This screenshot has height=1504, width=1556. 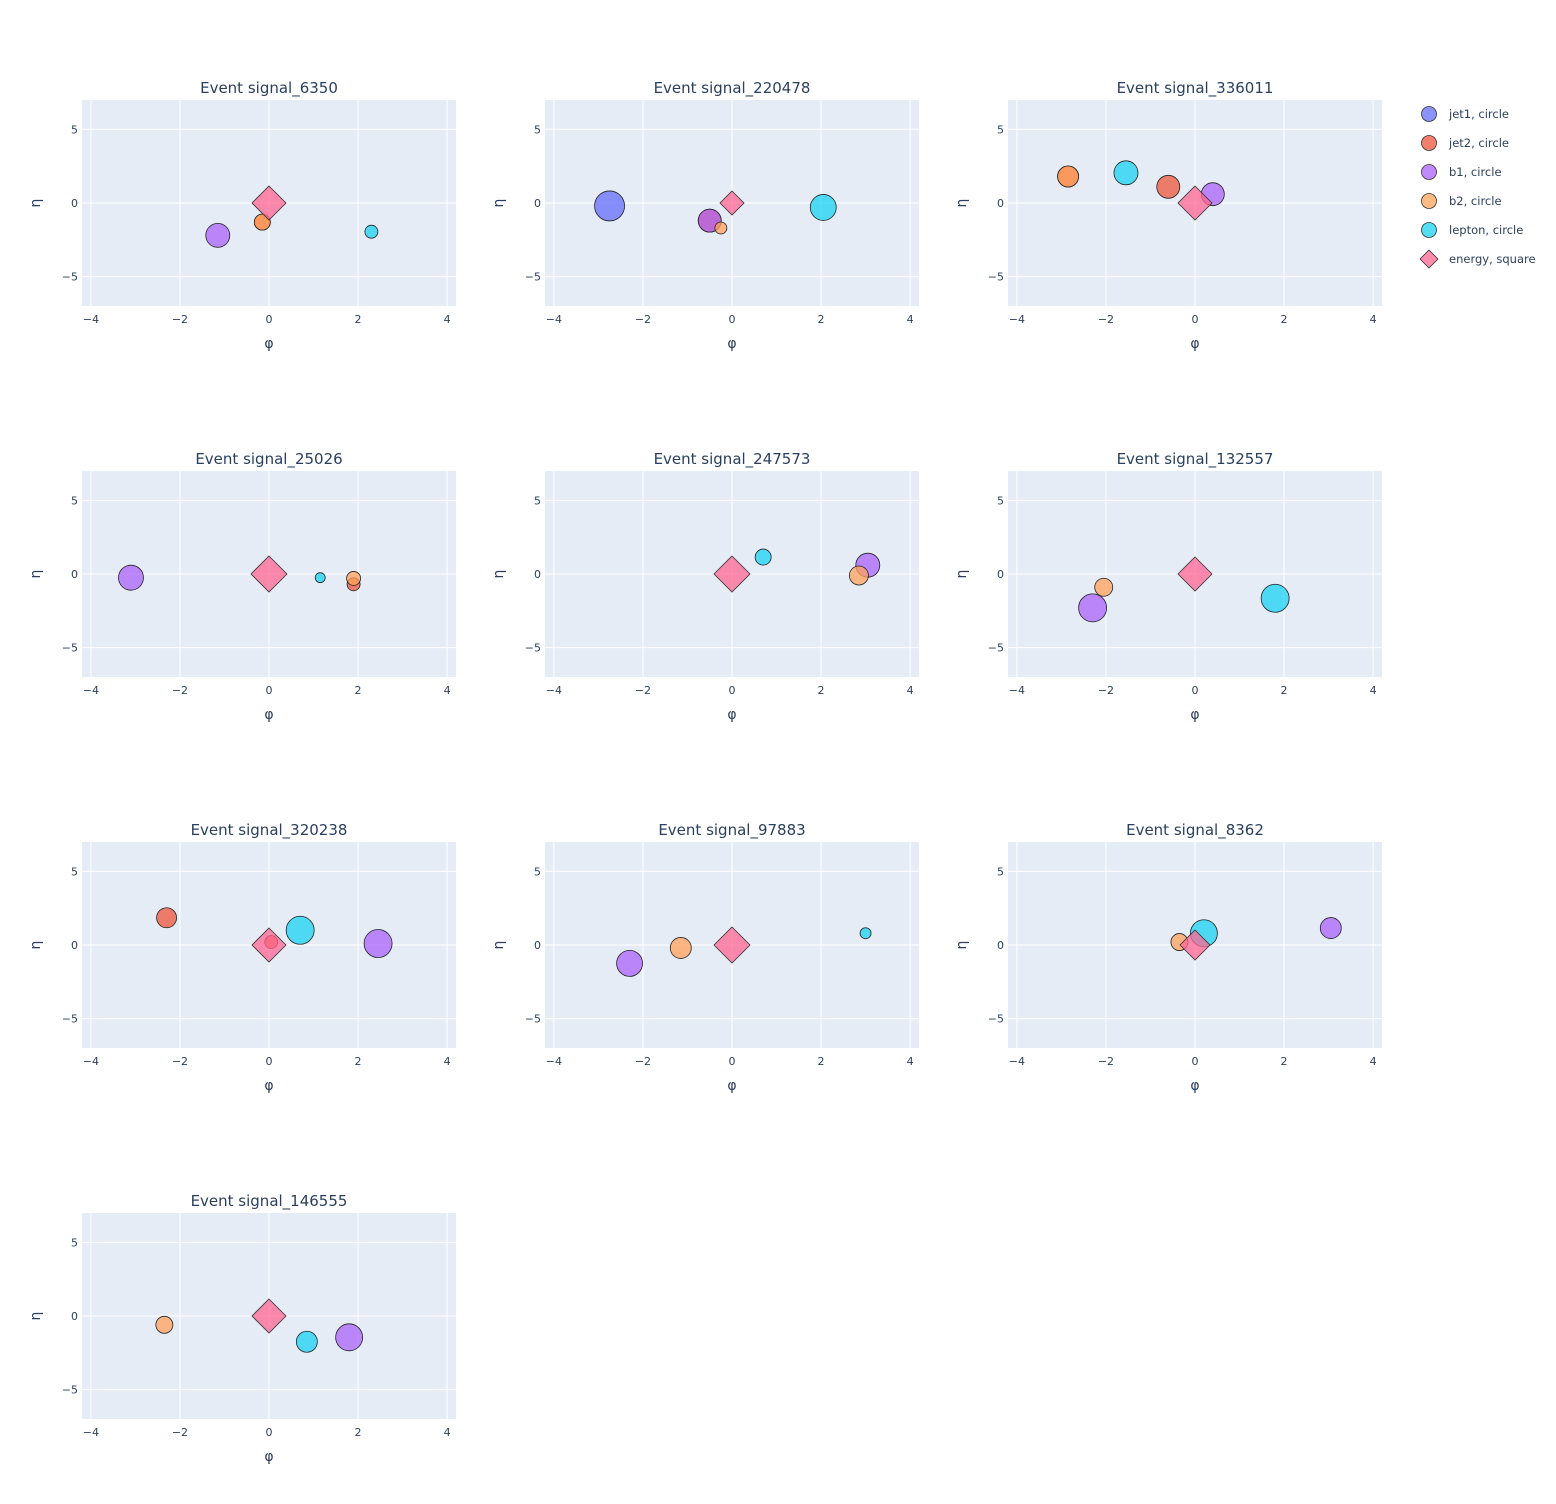 What do you see at coordinates (705, 586) in the screenshot?
I see `subplot-5: −4 −2 0 2 4 −5 0 5 Event signal_247573 φ η` at bounding box center [705, 586].